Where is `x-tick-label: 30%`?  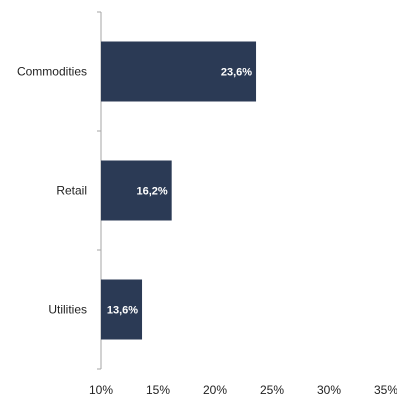 x-tick-label: 30% is located at coordinates (329, 390).